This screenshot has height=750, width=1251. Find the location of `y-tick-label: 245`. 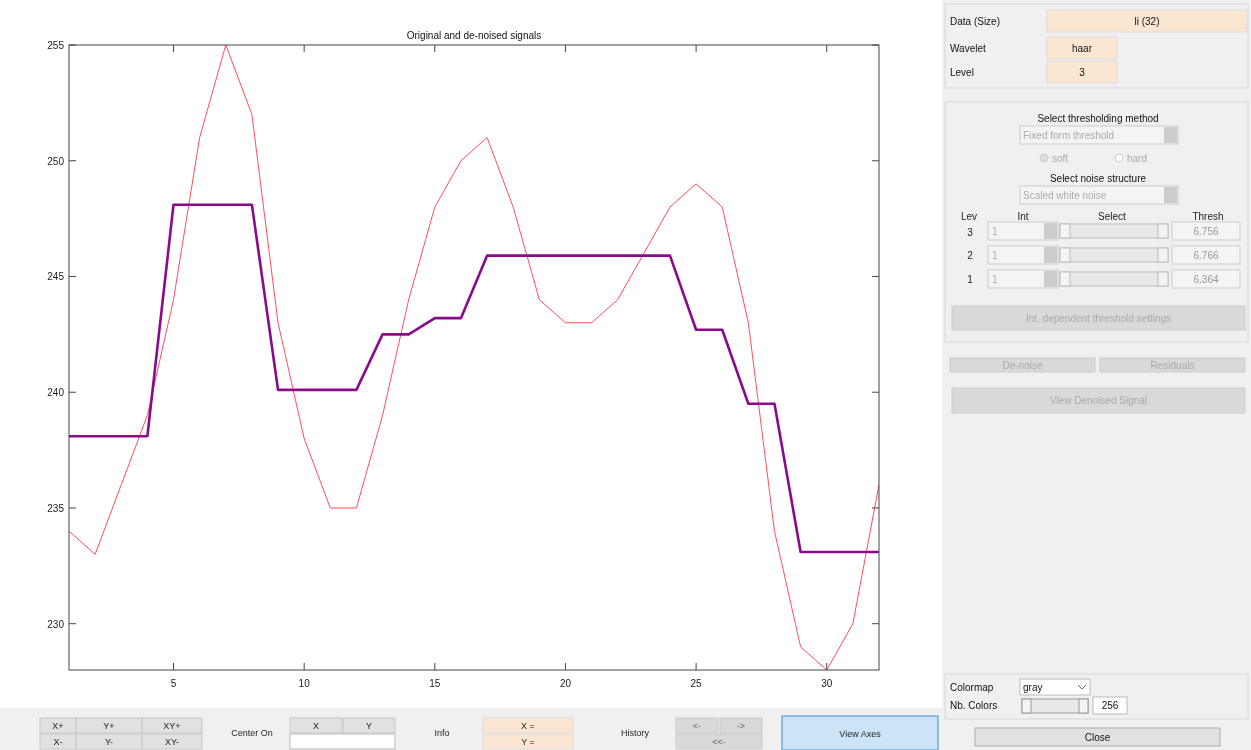

y-tick-label: 245 is located at coordinates (56, 277).